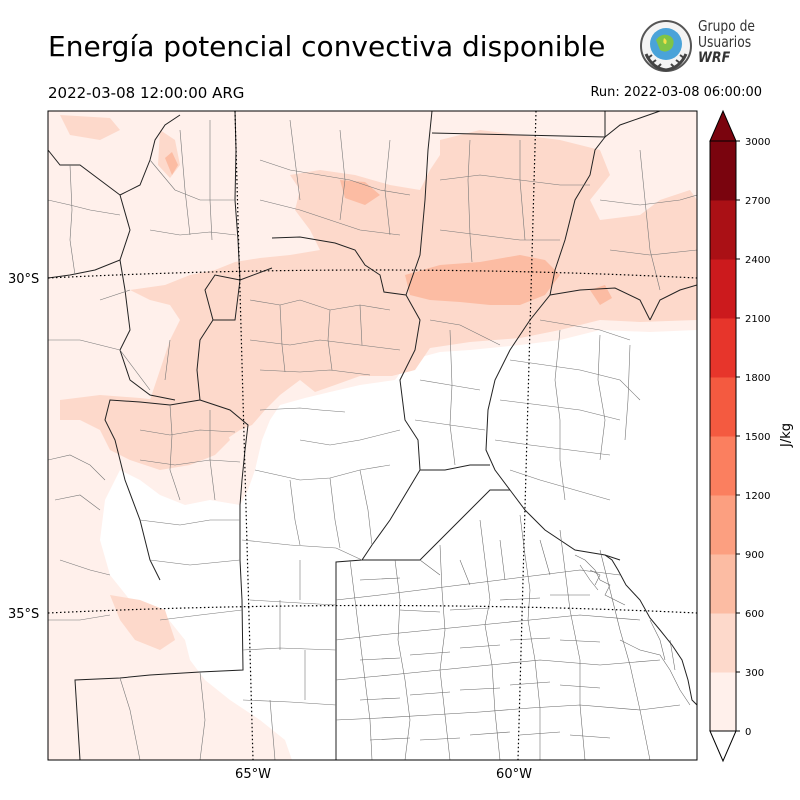 The width and height of the screenshot is (800, 800). I want to click on colorbar-unit-label: J/kg, so click(786, 435).